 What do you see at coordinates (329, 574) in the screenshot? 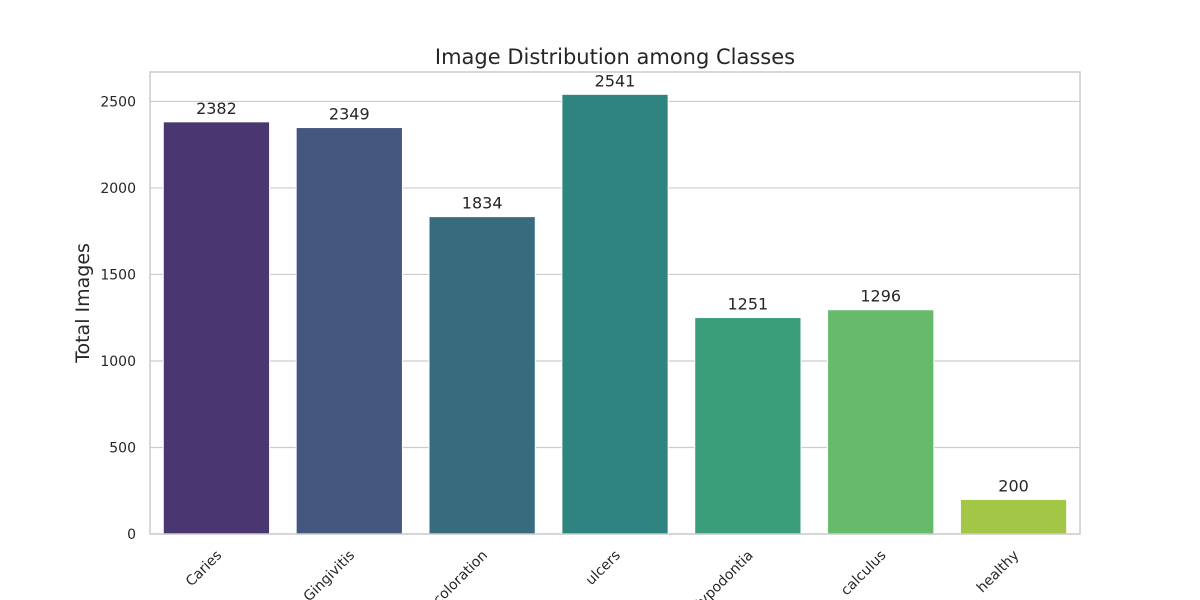
I see `x-tick-label: Gingivitis` at bounding box center [329, 574].